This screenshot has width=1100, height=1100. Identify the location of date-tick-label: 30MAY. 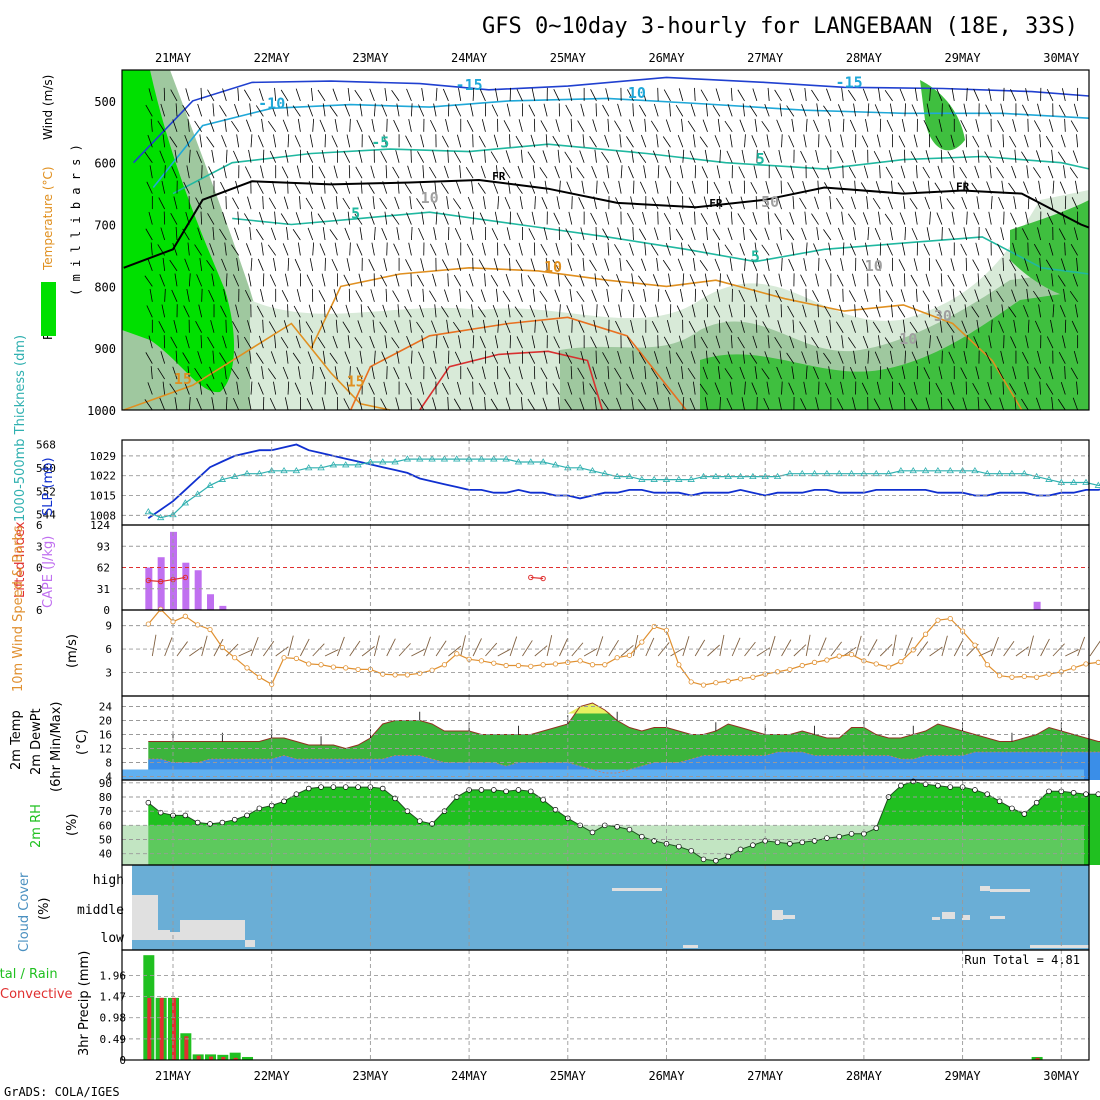
(1061, 58).